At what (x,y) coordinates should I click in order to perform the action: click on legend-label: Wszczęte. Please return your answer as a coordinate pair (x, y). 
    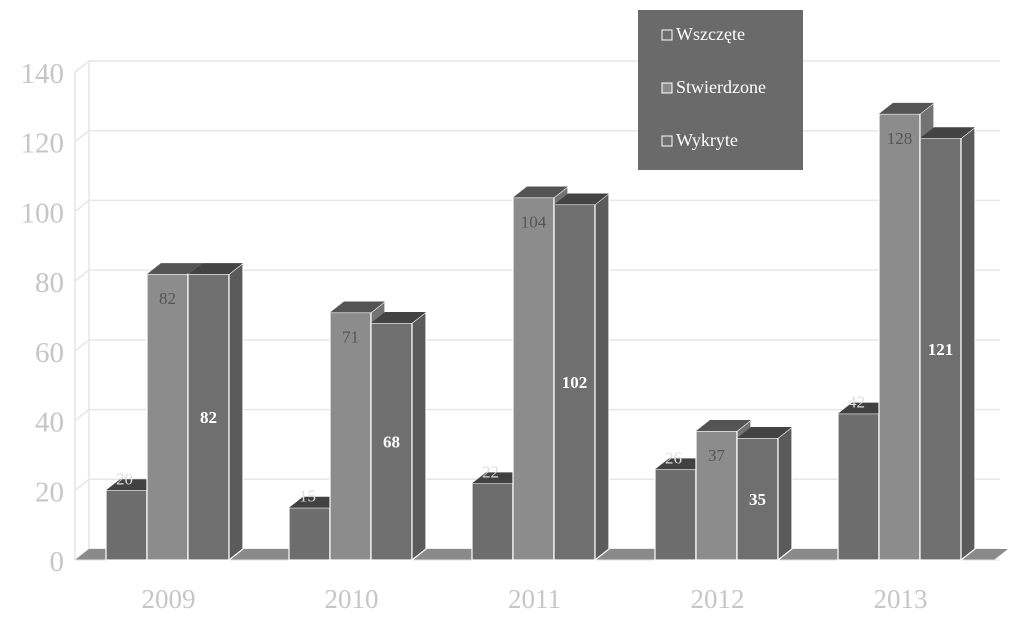
    Looking at the image, I should click on (710, 34).